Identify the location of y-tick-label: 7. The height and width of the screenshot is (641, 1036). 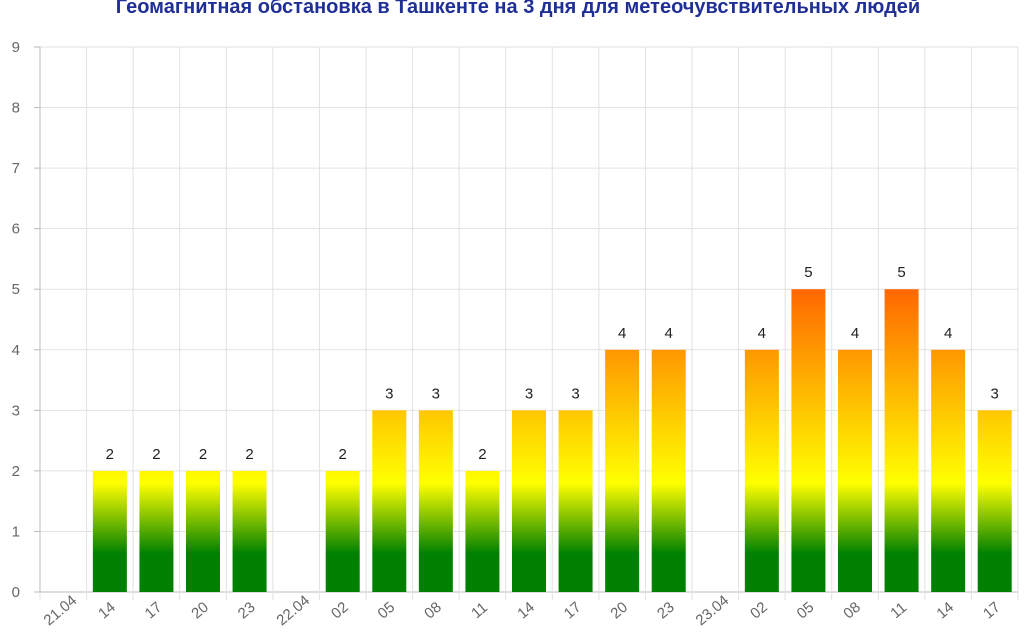
(16, 168).